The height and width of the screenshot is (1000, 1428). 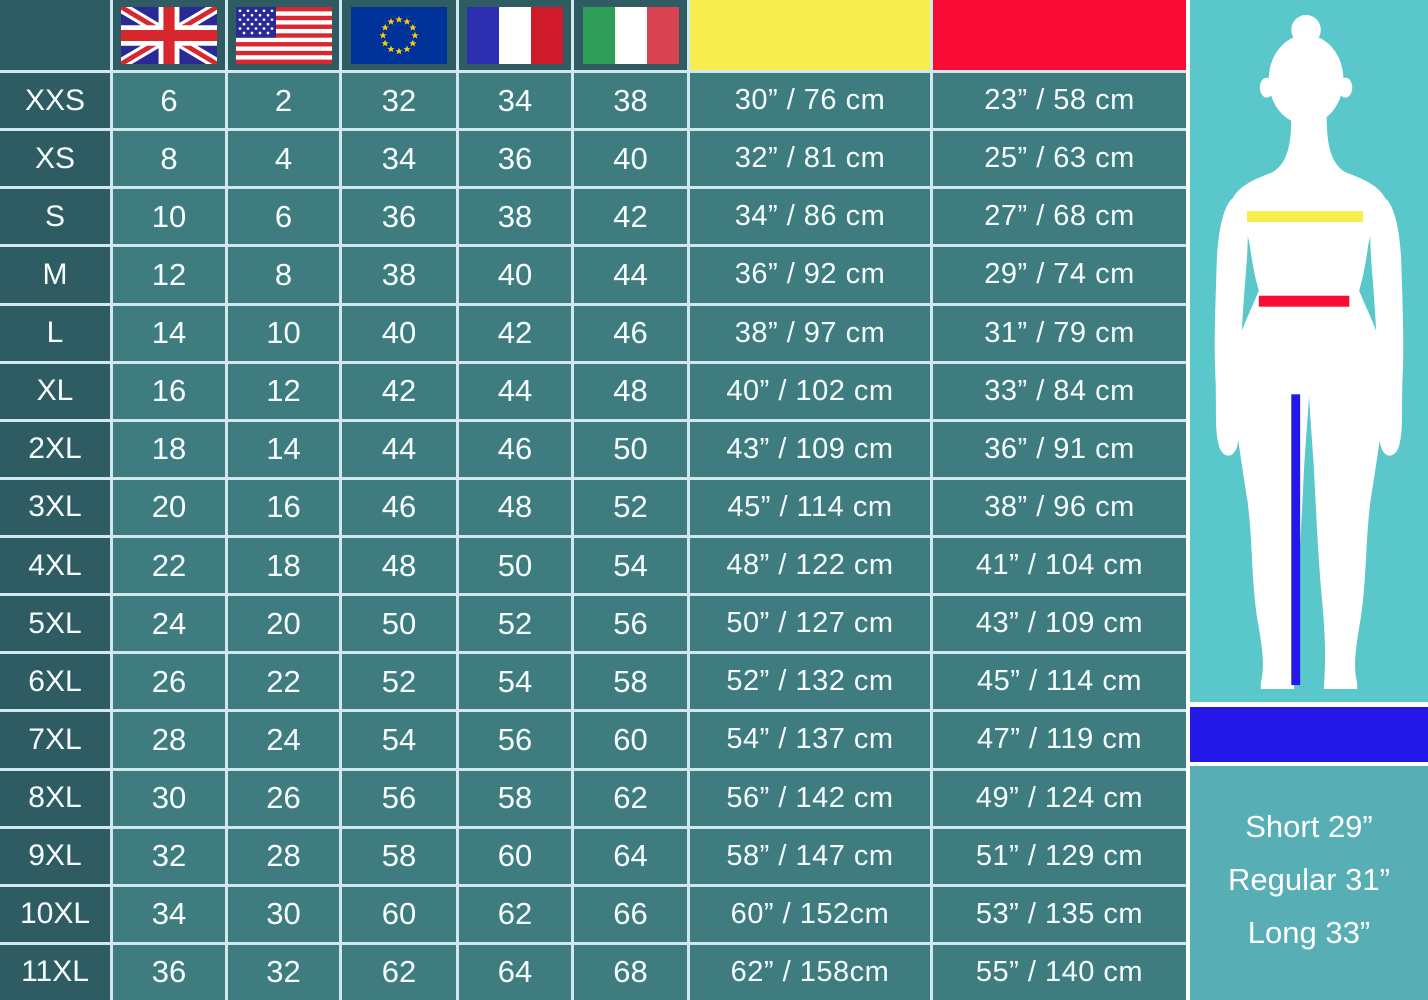 What do you see at coordinates (399, 35) in the screenshot?
I see `column-header-eu` at bounding box center [399, 35].